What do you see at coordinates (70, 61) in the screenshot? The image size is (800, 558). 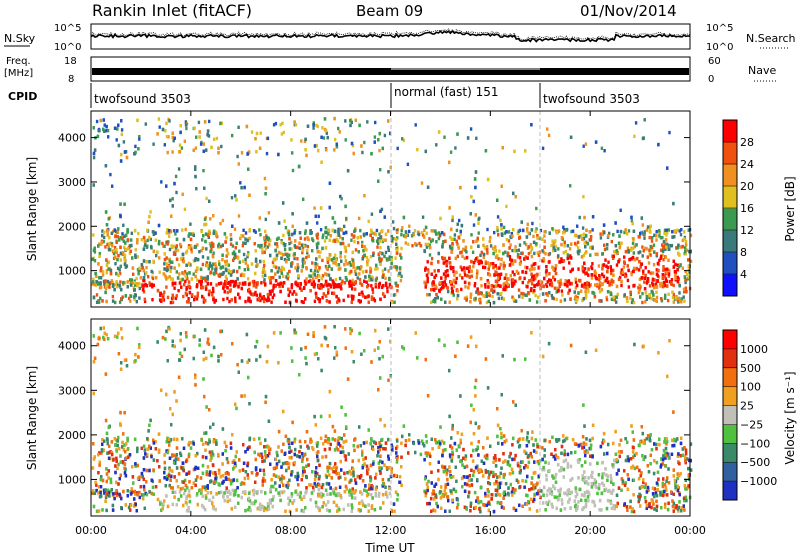 I see `freq-tick-top: 18` at bounding box center [70, 61].